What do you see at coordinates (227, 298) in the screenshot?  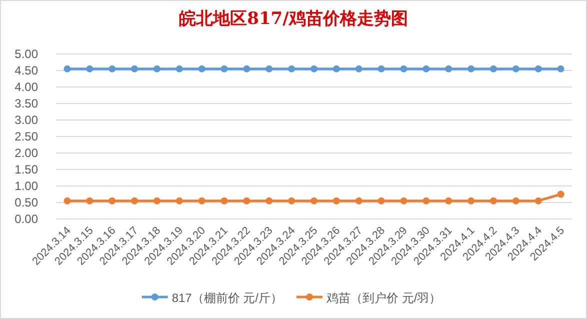 I see `legend-label: 817（棚前价 元/斤）` at bounding box center [227, 298].